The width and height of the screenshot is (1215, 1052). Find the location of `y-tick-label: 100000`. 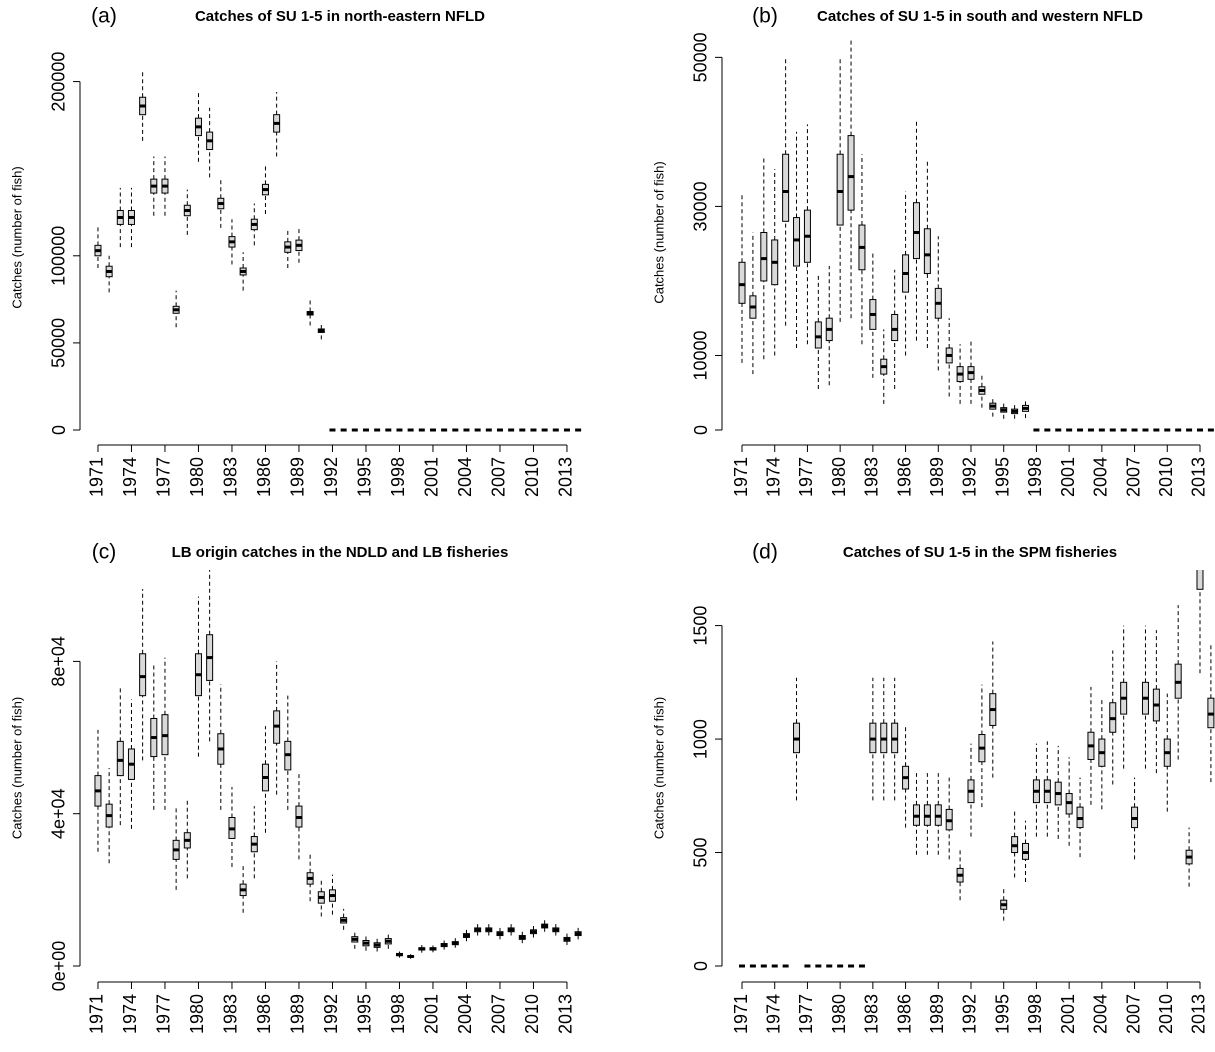

y-tick-label: 100000 is located at coordinates (59, 256).